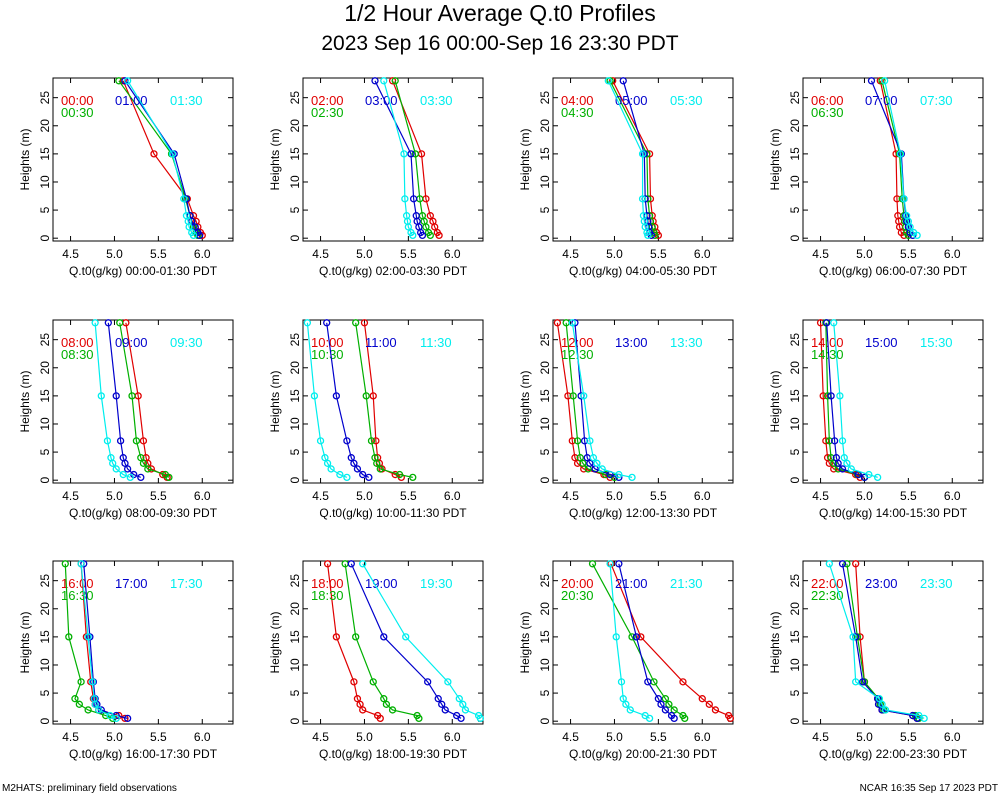  Describe the element at coordinates (631, 342) in the screenshot. I see `legend-label: 13:00` at that location.